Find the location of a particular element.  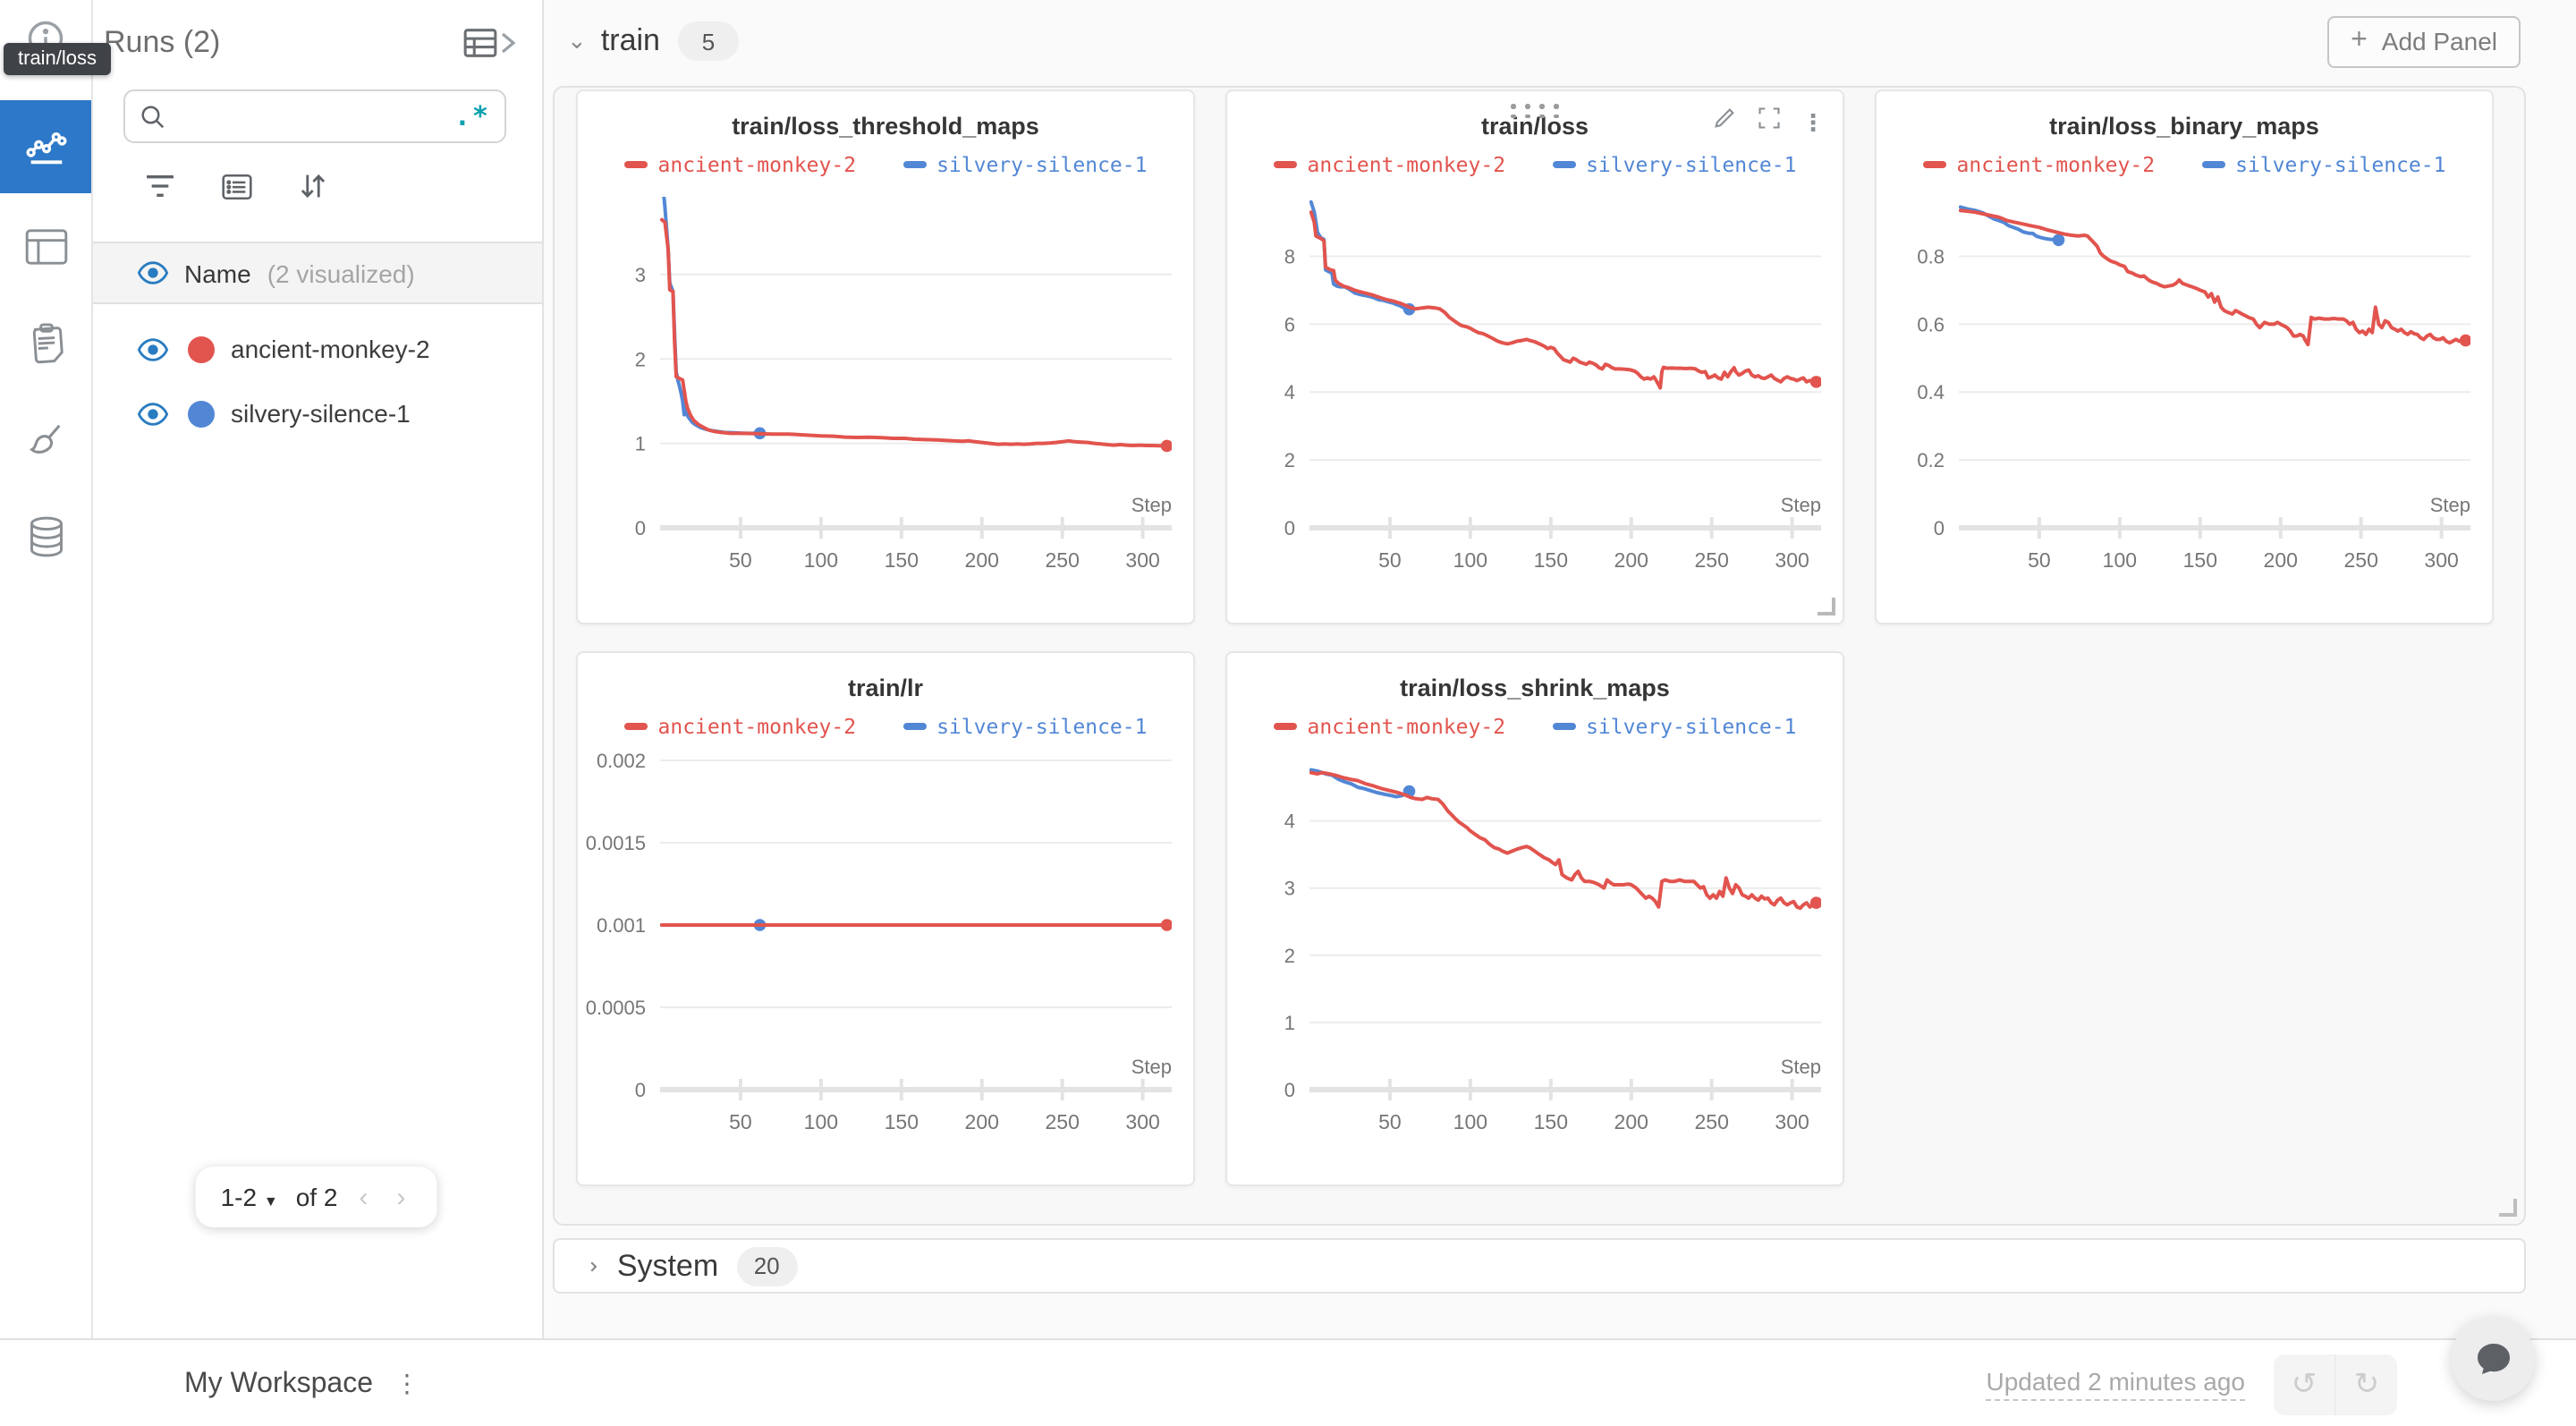

search-icon is located at coordinates (153, 117).